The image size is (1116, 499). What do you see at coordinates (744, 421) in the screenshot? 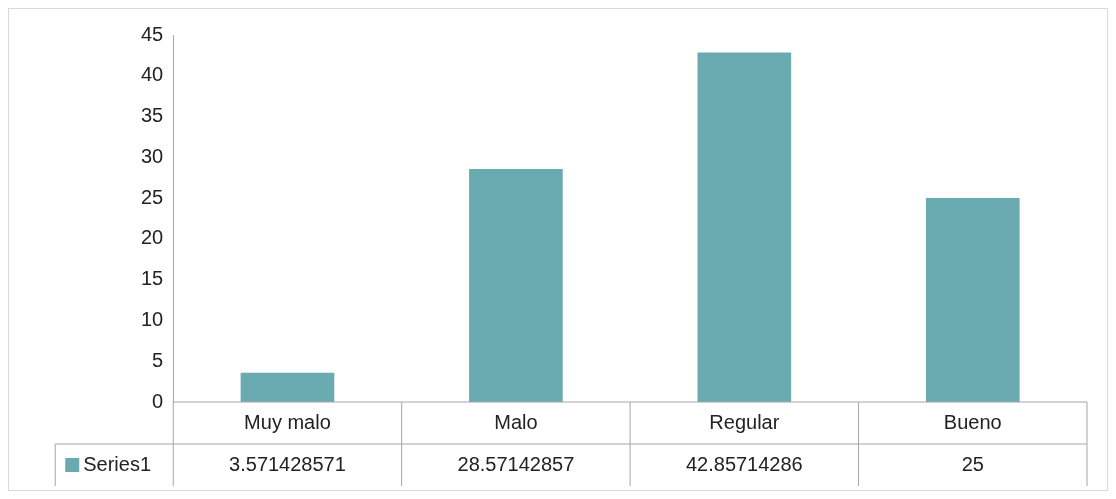
I see `x-tick-label: Regular` at bounding box center [744, 421].